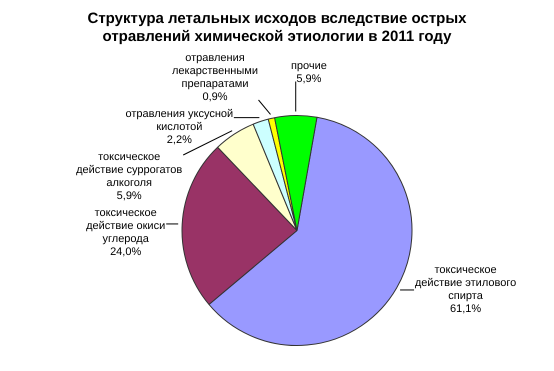  Describe the element at coordinates (309, 66) in the screenshot. I see `slice-label: прочие` at that location.